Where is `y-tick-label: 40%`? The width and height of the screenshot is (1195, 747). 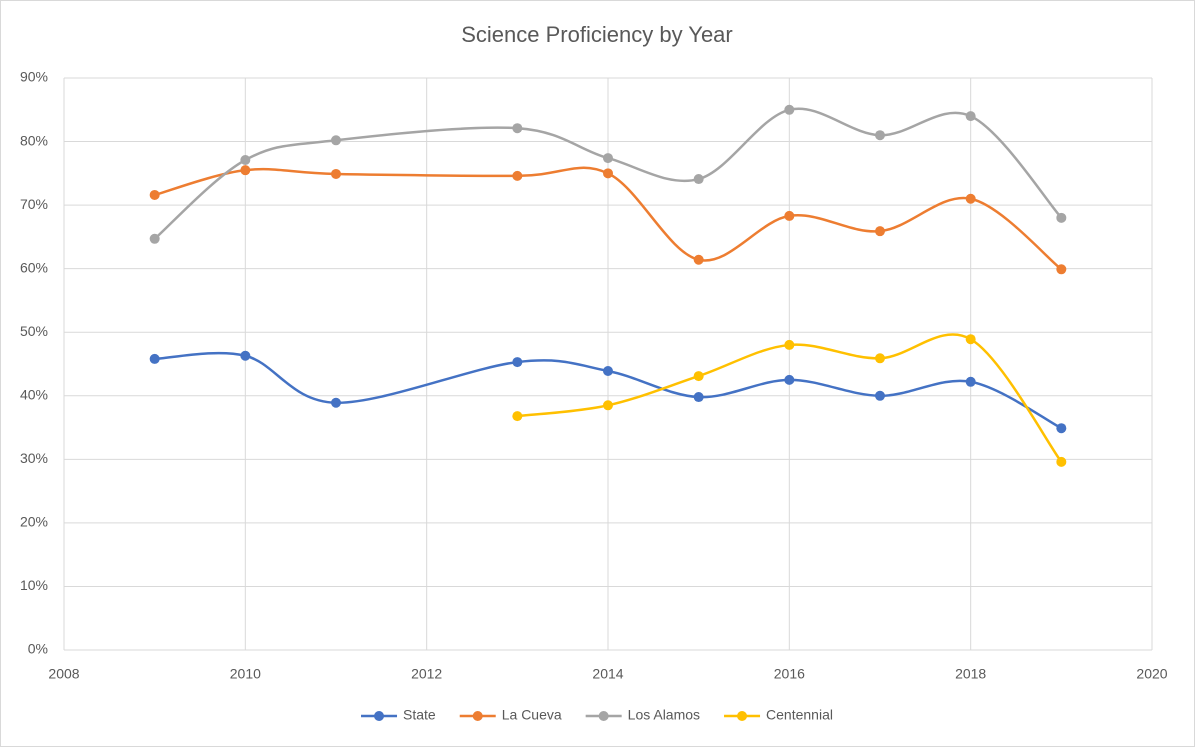 y-tick-label: 40% is located at coordinates (34, 394).